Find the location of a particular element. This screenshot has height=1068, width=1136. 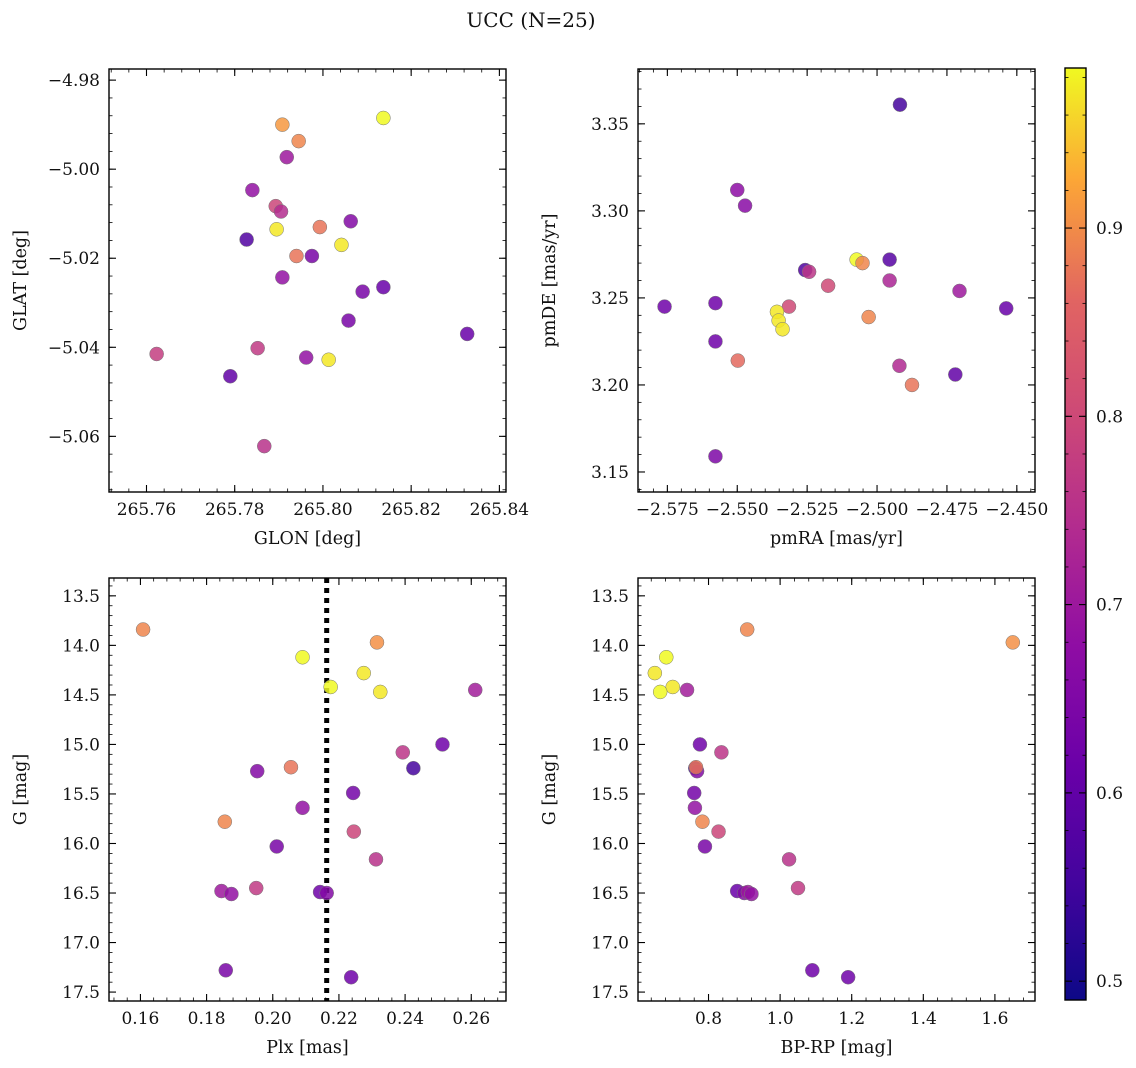

x-tick-label: −2.525 is located at coordinates (807, 510).